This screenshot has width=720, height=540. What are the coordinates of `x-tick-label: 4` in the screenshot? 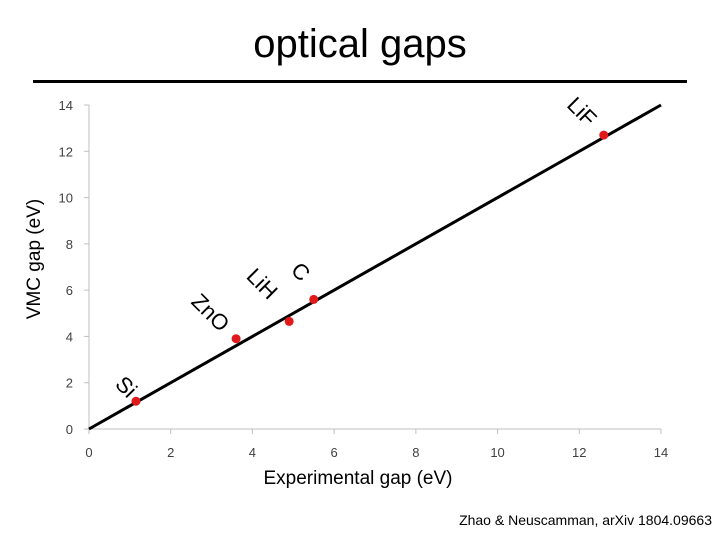 It's located at (252, 452).